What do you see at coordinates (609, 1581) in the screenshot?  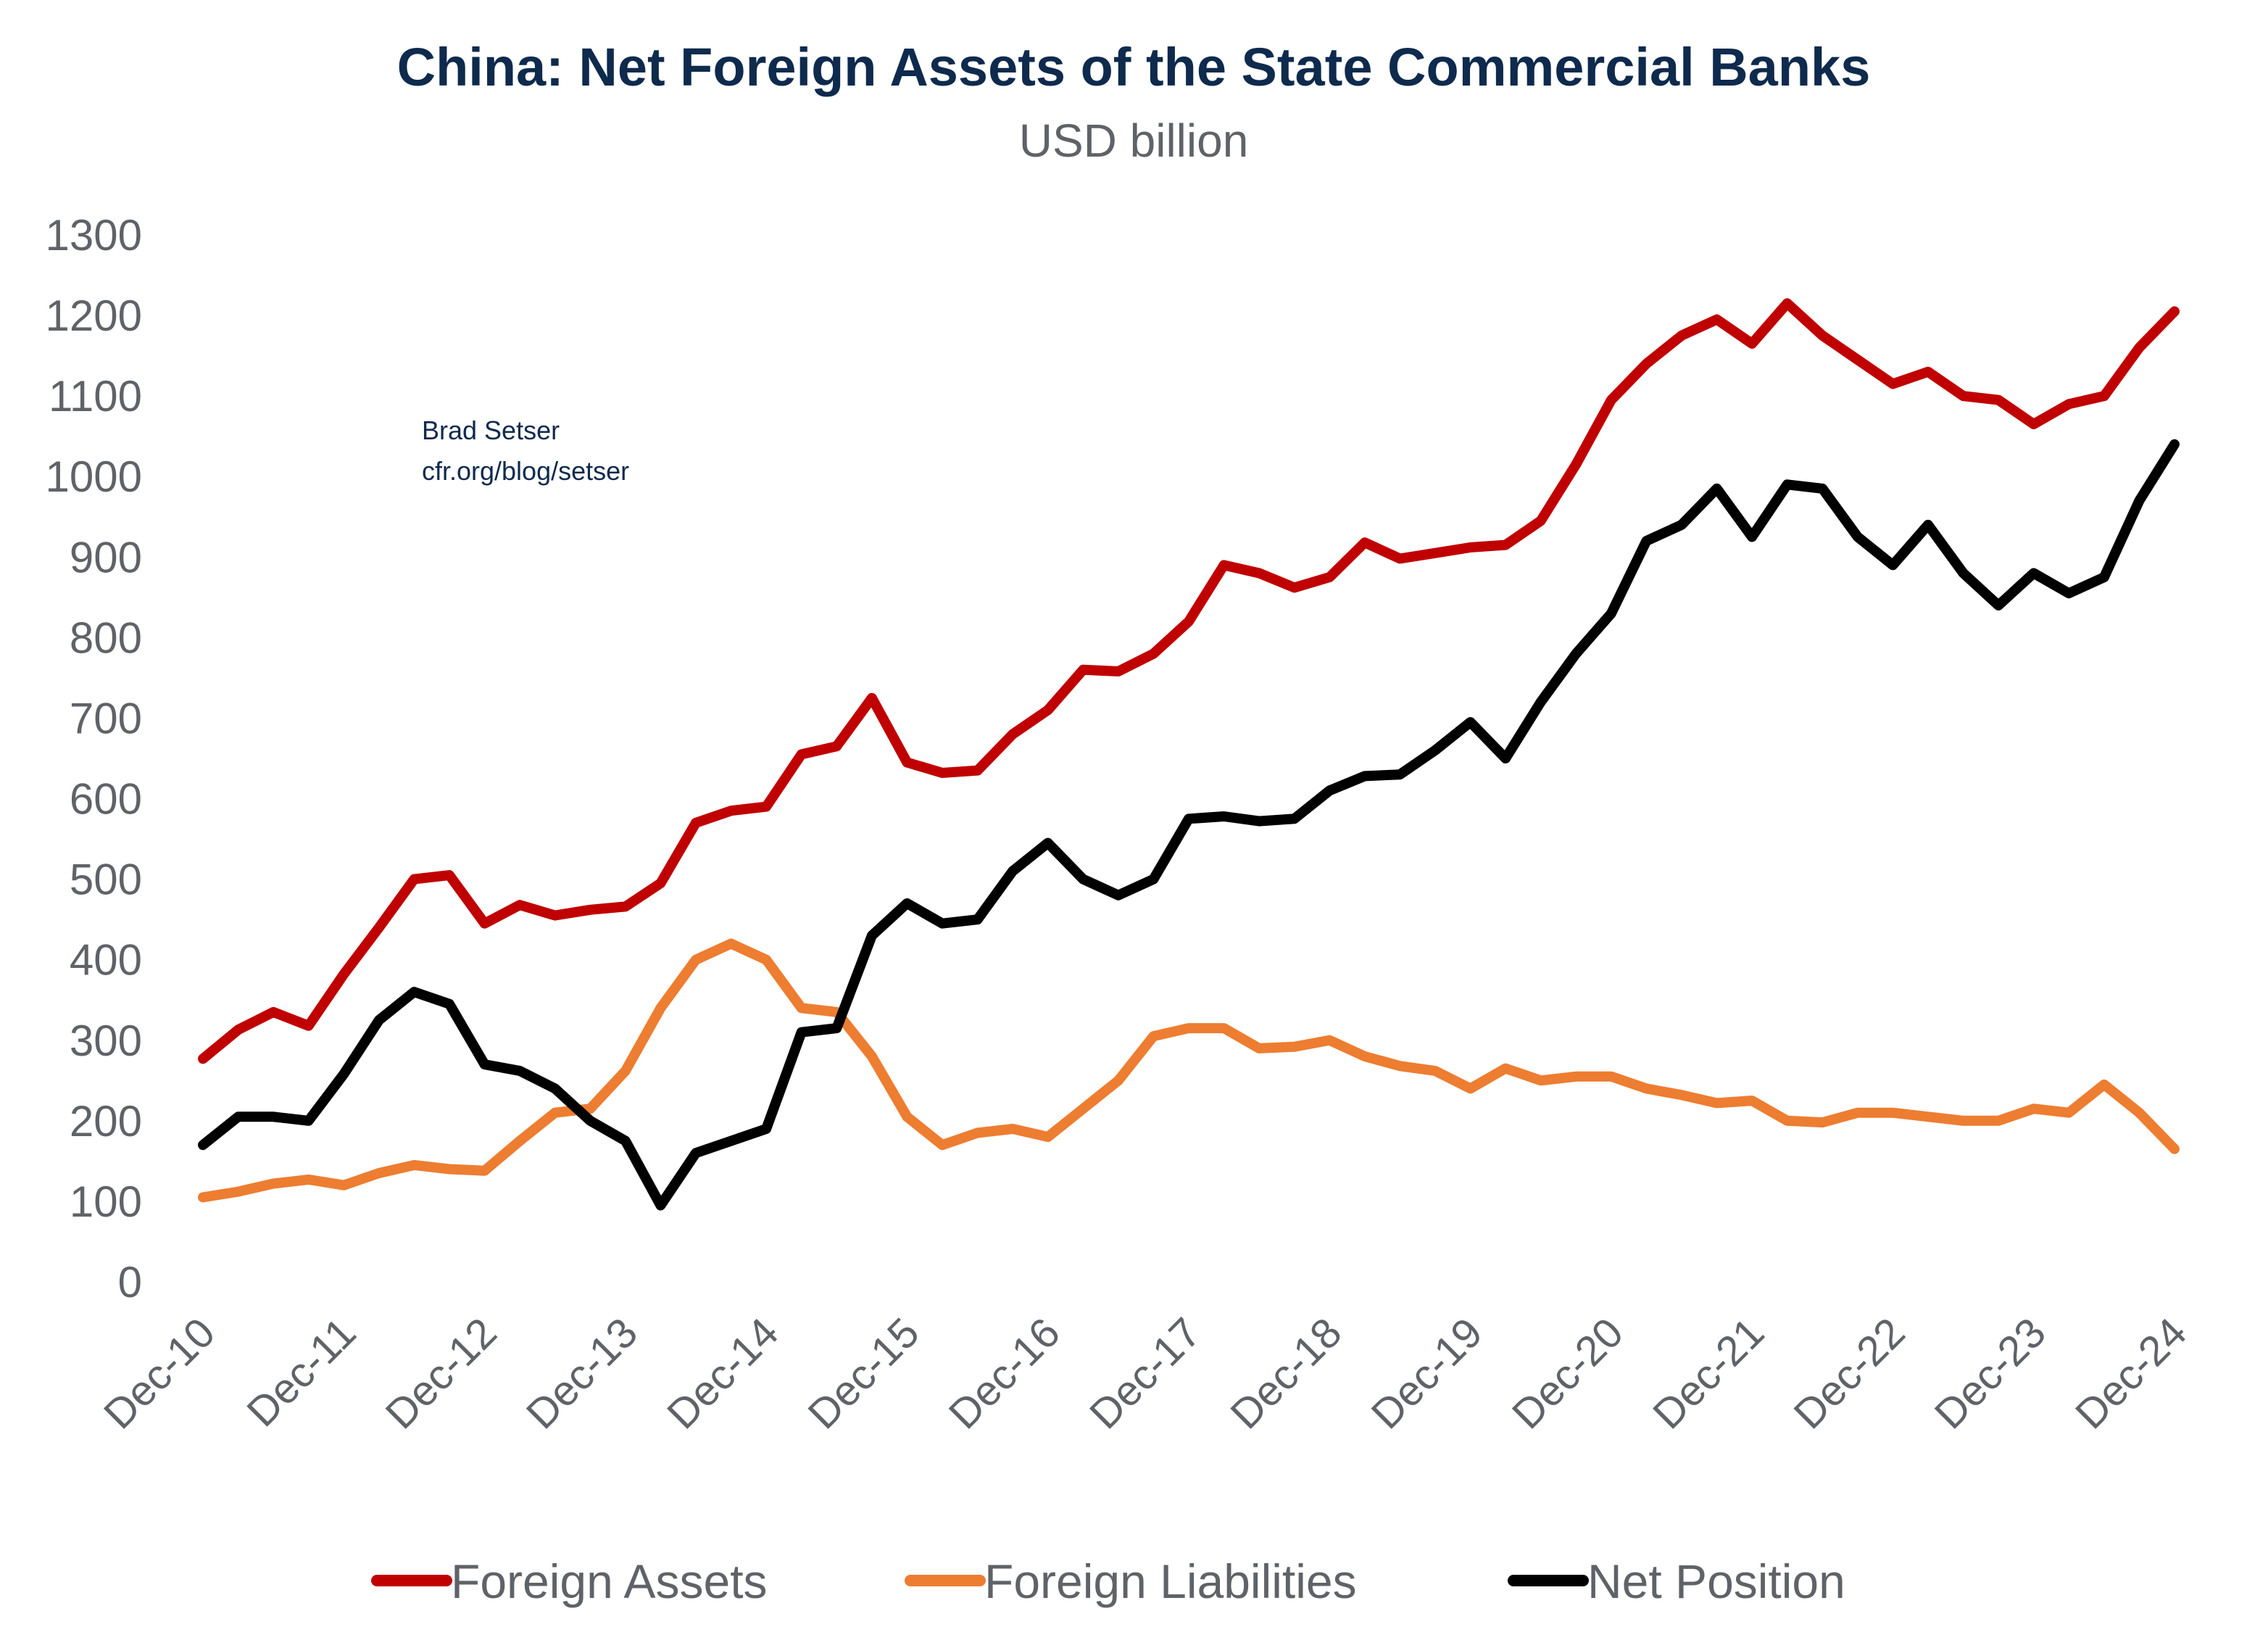 I see `legend-label: Foreign Assets` at bounding box center [609, 1581].